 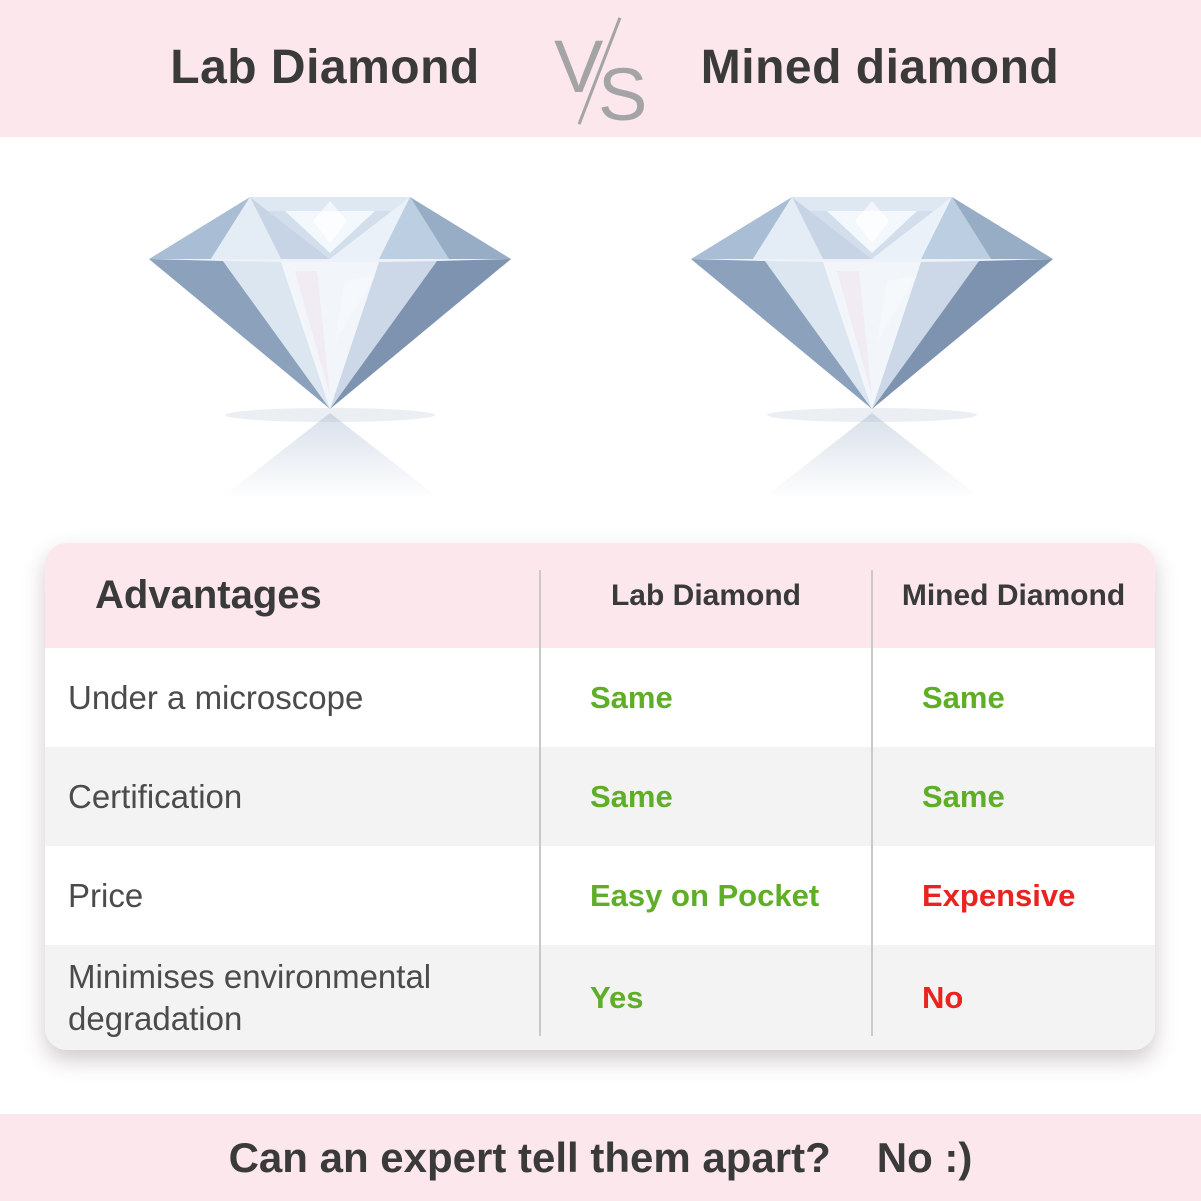 I want to click on lab-value: Easy on Pocket, so click(x=705, y=895).